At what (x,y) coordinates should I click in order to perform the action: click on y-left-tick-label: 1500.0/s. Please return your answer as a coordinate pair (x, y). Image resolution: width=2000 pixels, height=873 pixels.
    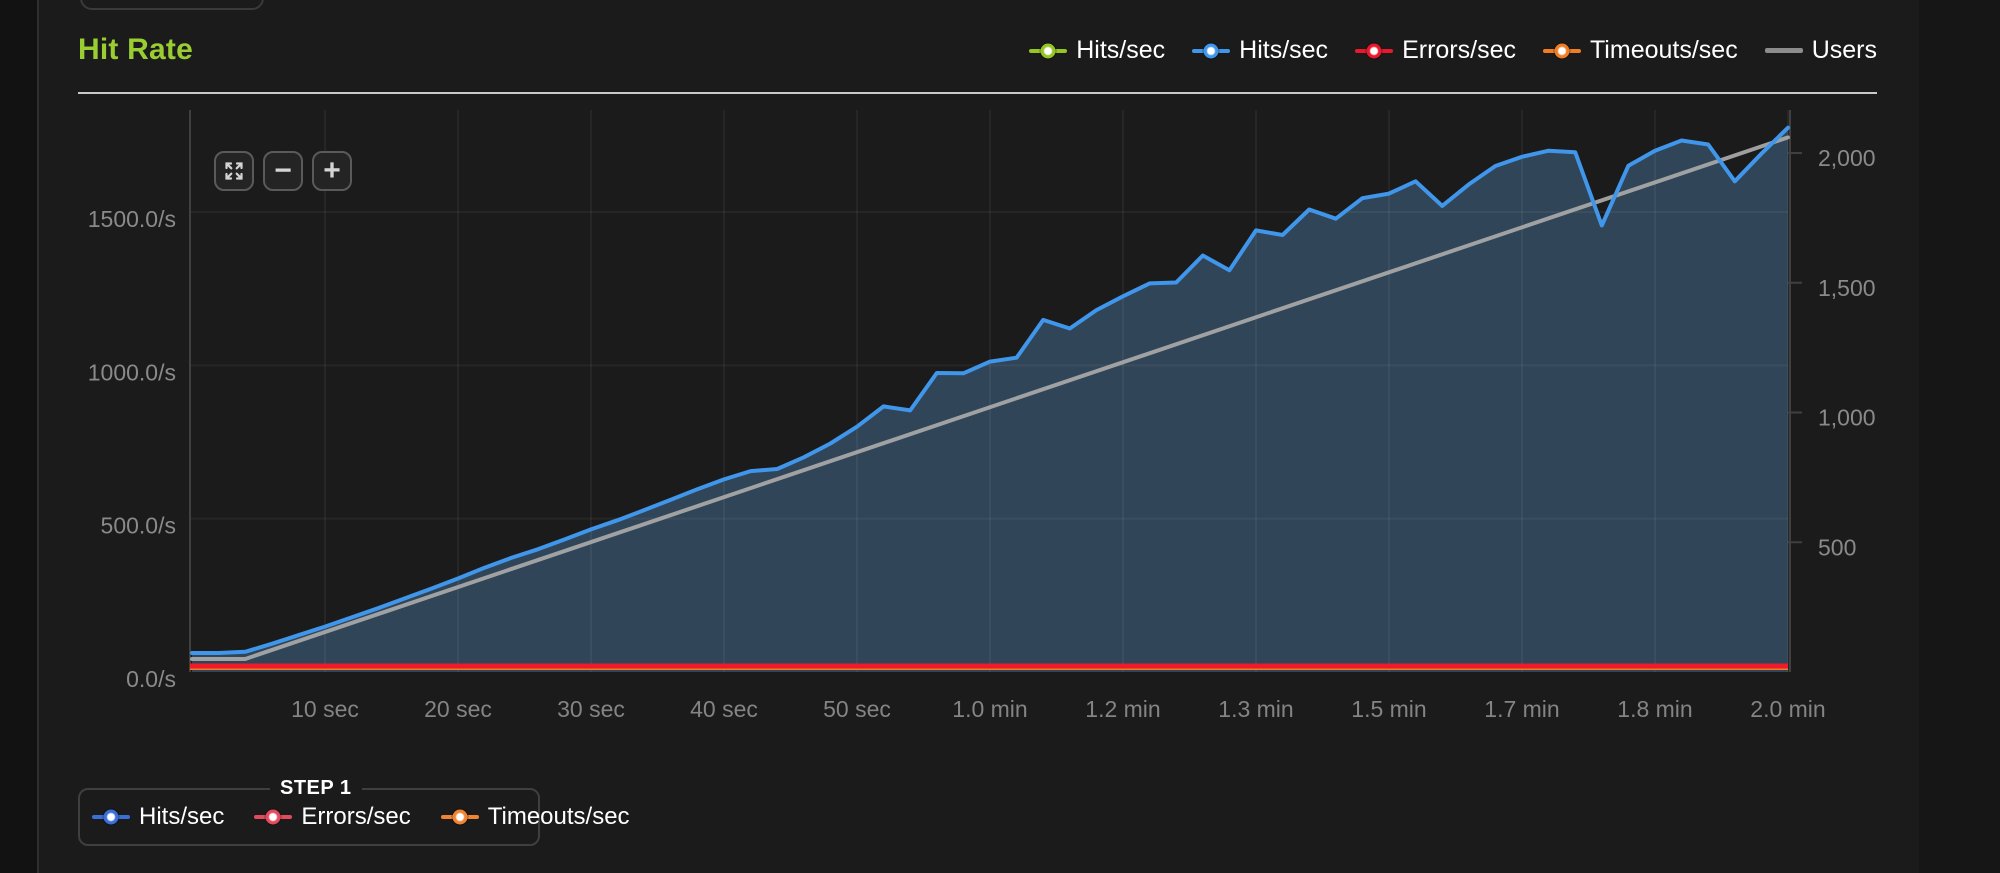
    Looking at the image, I should click on (132, 219).